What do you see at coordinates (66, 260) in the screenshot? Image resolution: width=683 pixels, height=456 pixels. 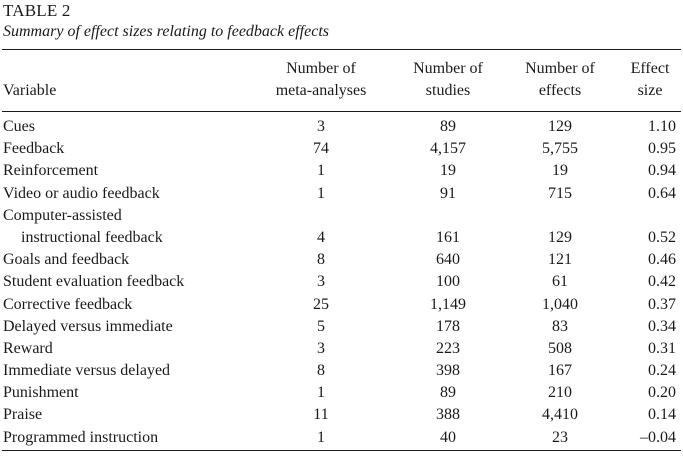 I see `cell-variable: Goals and feedback` at bounding box center [66, 260].